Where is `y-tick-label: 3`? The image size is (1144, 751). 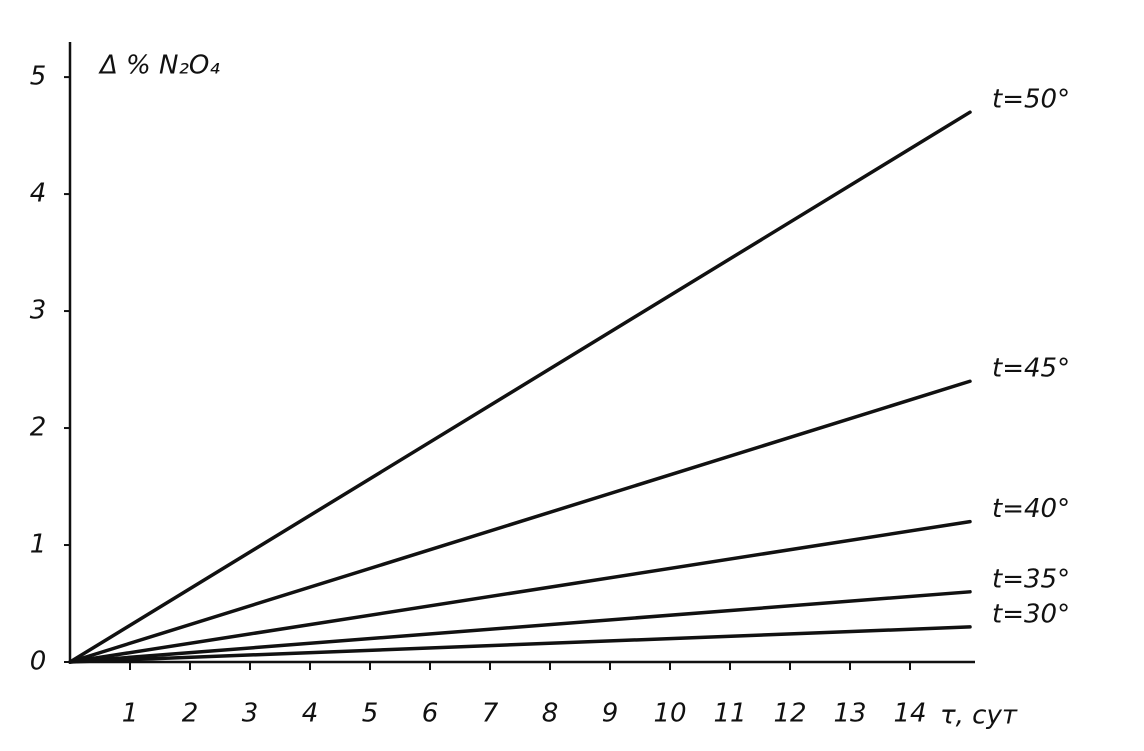 y-tick-label: 3 is located at coordinates (38, 311).